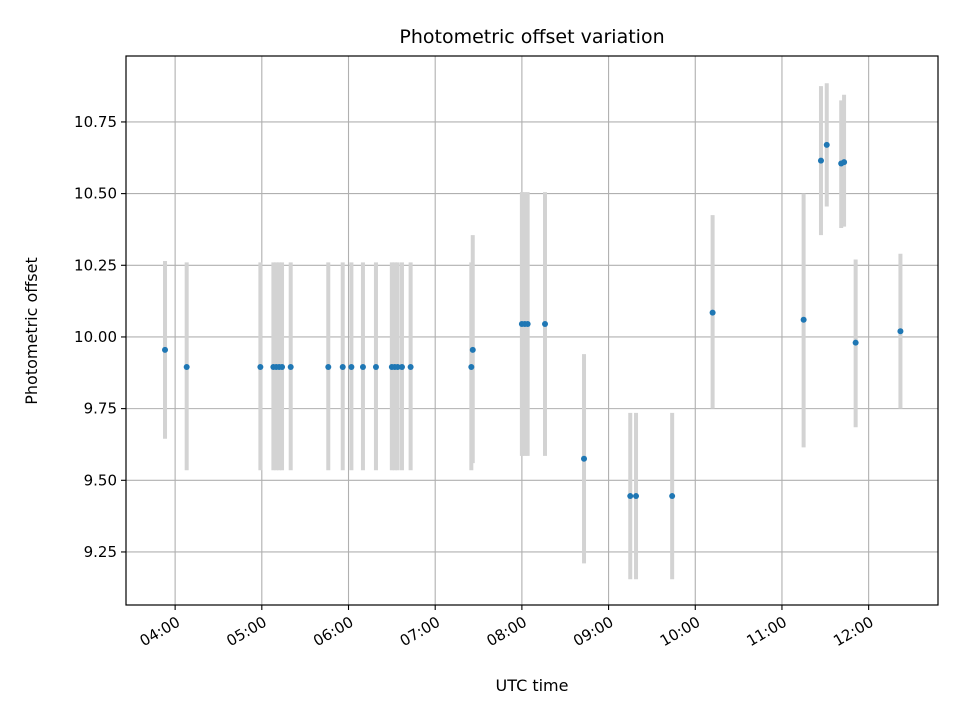 Image resolution: width=960 pixels, height=720 pixels. Describe the element at coordinates (95, 194) in the screenshot. I see `y-tick-label: 10.50` at that location.